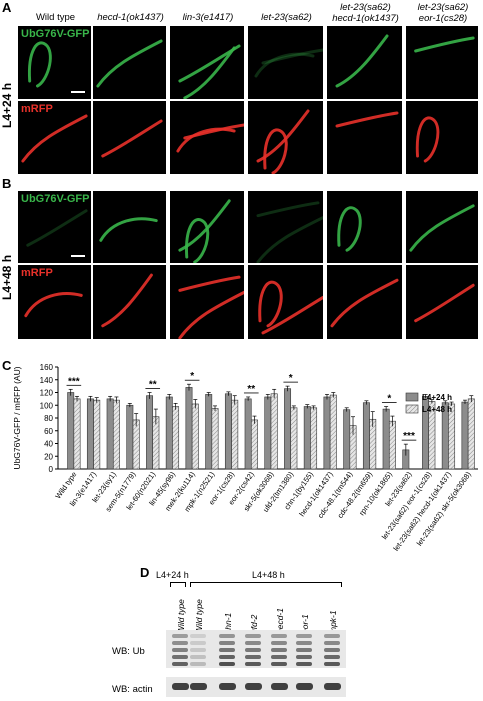  Describe the element at coordinates (199, 616) in the screenshot. I see `lane-label: Wild type` at that location.